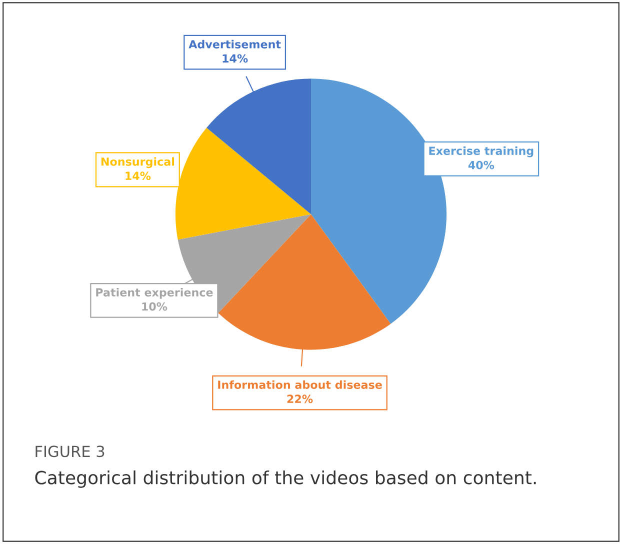 Image resolution: width=622 pixels, height=544 pixels. Describe the element at coordinates (481, 152) in the screenshot. I see `slice-label: Exercise training` at that location.